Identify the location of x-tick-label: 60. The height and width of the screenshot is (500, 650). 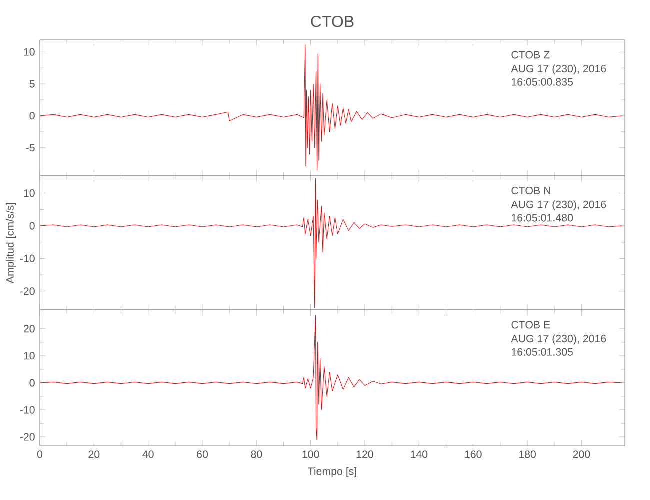
(202, 454).